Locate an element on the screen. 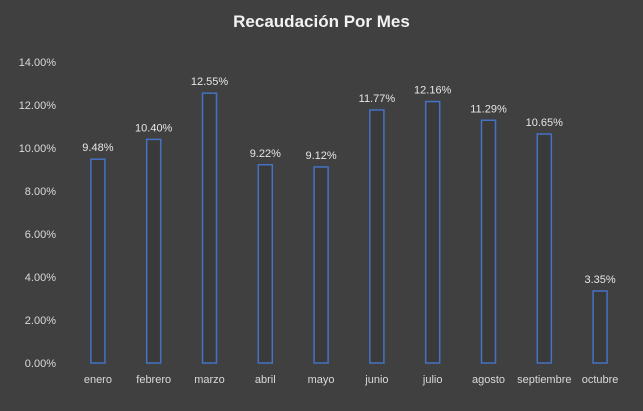  y-tick-label: 8.00% is located at coordinates (40, 192).